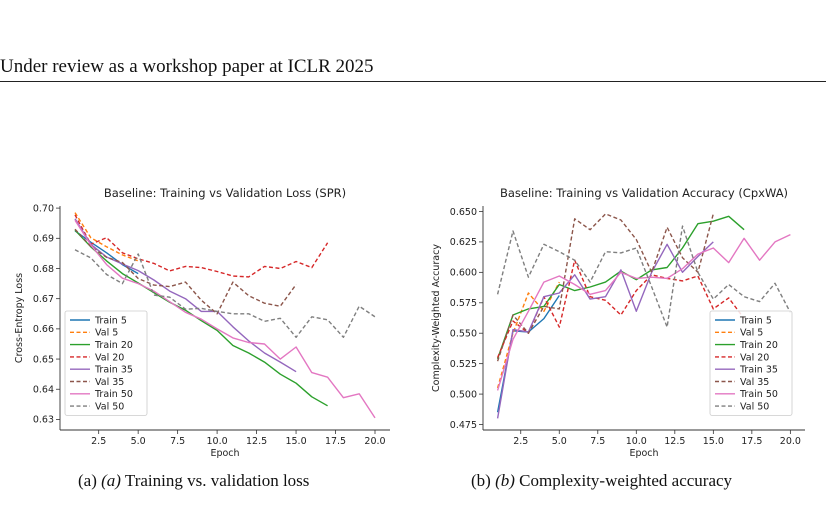 This screenshot has height=526, width=826. I want to click on caption-b: (b) (b) Complexity-weighted accuracy, so click(601, 481).